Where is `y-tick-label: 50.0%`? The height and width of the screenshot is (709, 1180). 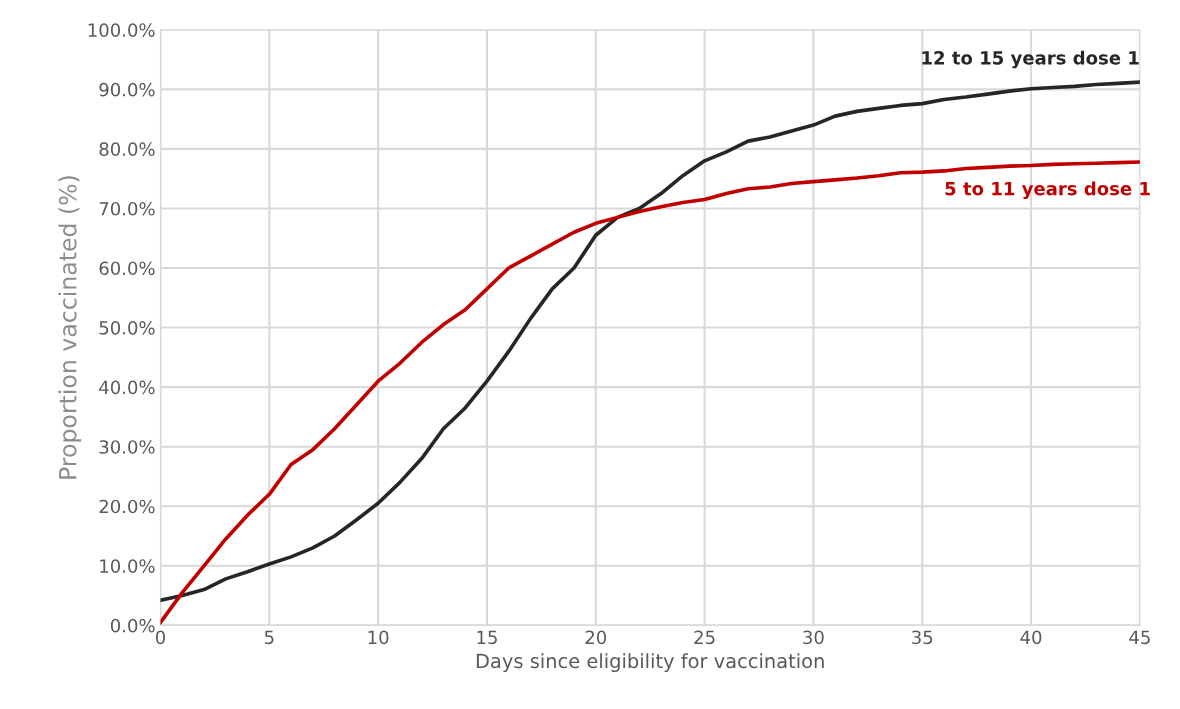 y-tick-label: 50.0% is located at coordinates (127, 328).